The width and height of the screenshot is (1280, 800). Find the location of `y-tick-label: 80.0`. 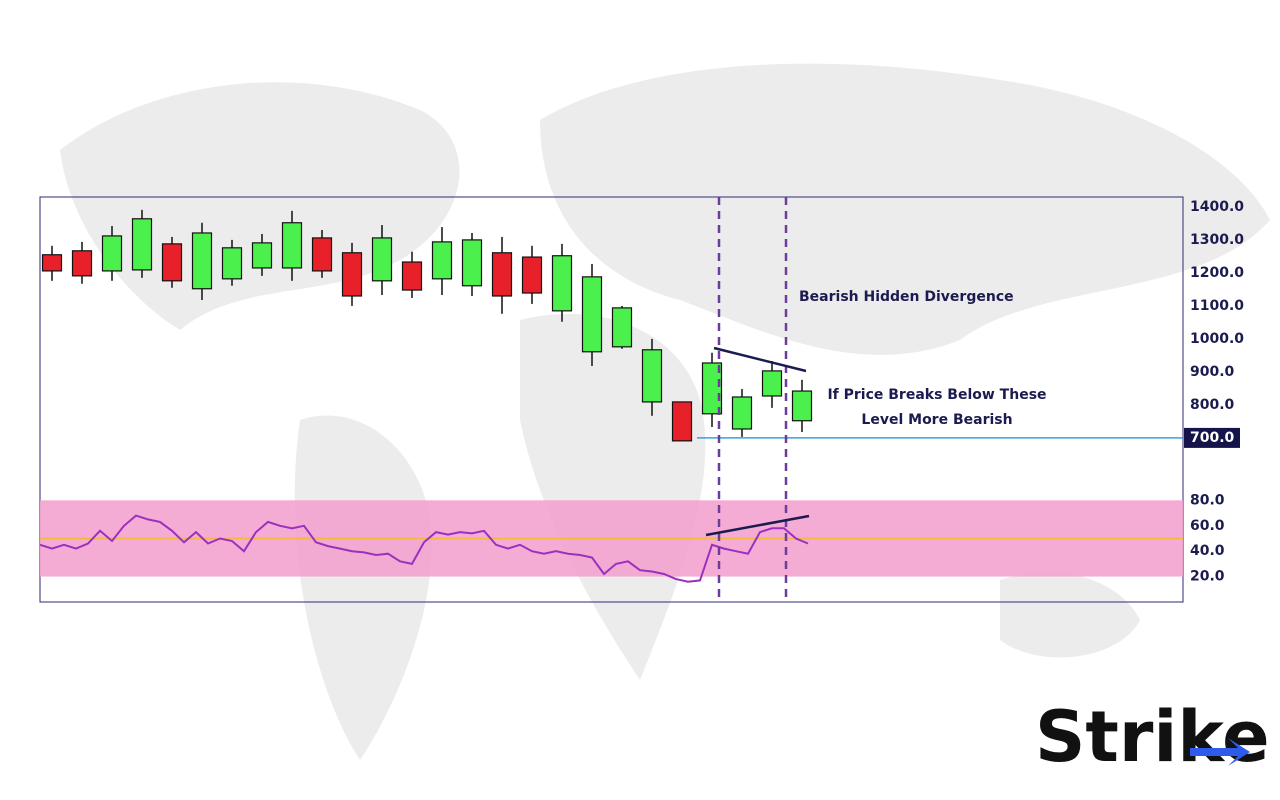

y-tick-label: 80.0 is located at coordinates (1207, 500).